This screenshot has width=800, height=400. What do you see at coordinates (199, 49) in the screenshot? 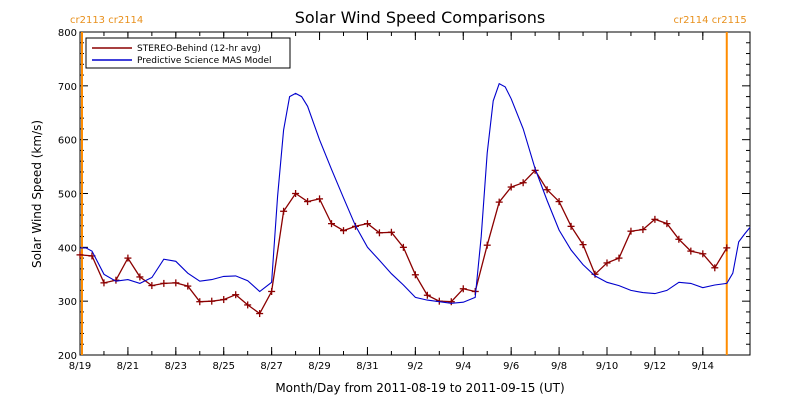
I see `legend-label: STEREO-Behind (12-hr avg)` at bounding box center [199, 49].